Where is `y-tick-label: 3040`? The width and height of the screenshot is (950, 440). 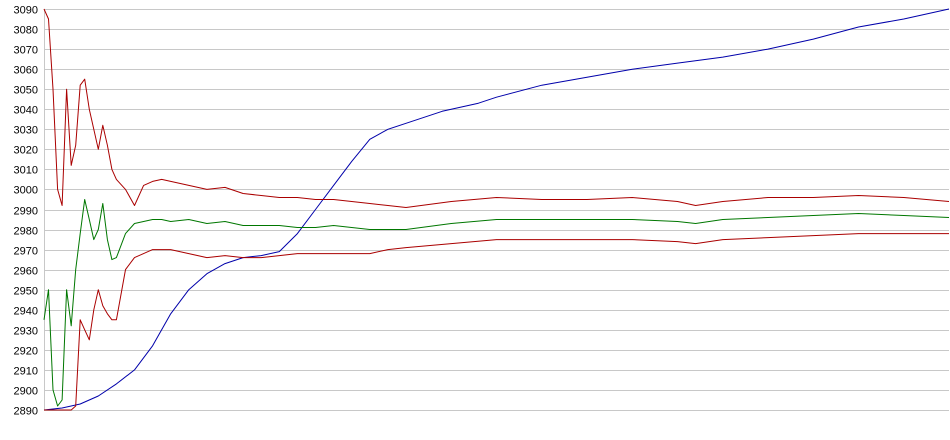
y-tick-label: 3040 is located at coordinates (26, 111).